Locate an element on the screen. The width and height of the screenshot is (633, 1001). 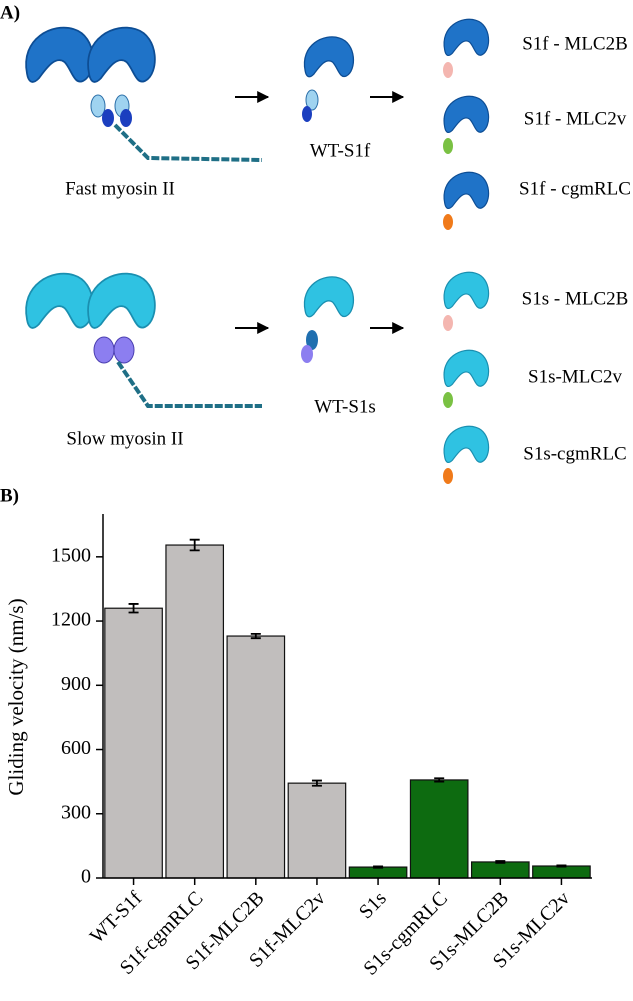
y-tick-label: 1200 is located at coordinates (71, 620).